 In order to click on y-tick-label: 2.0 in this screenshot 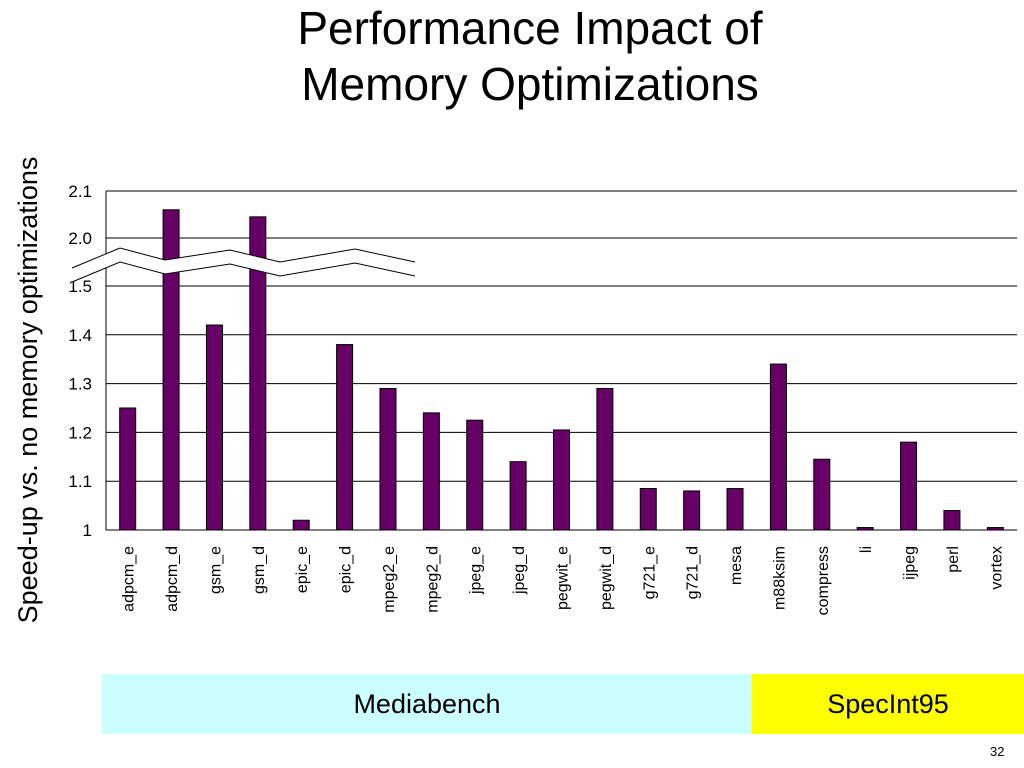, I will do `click(80, 238)`.